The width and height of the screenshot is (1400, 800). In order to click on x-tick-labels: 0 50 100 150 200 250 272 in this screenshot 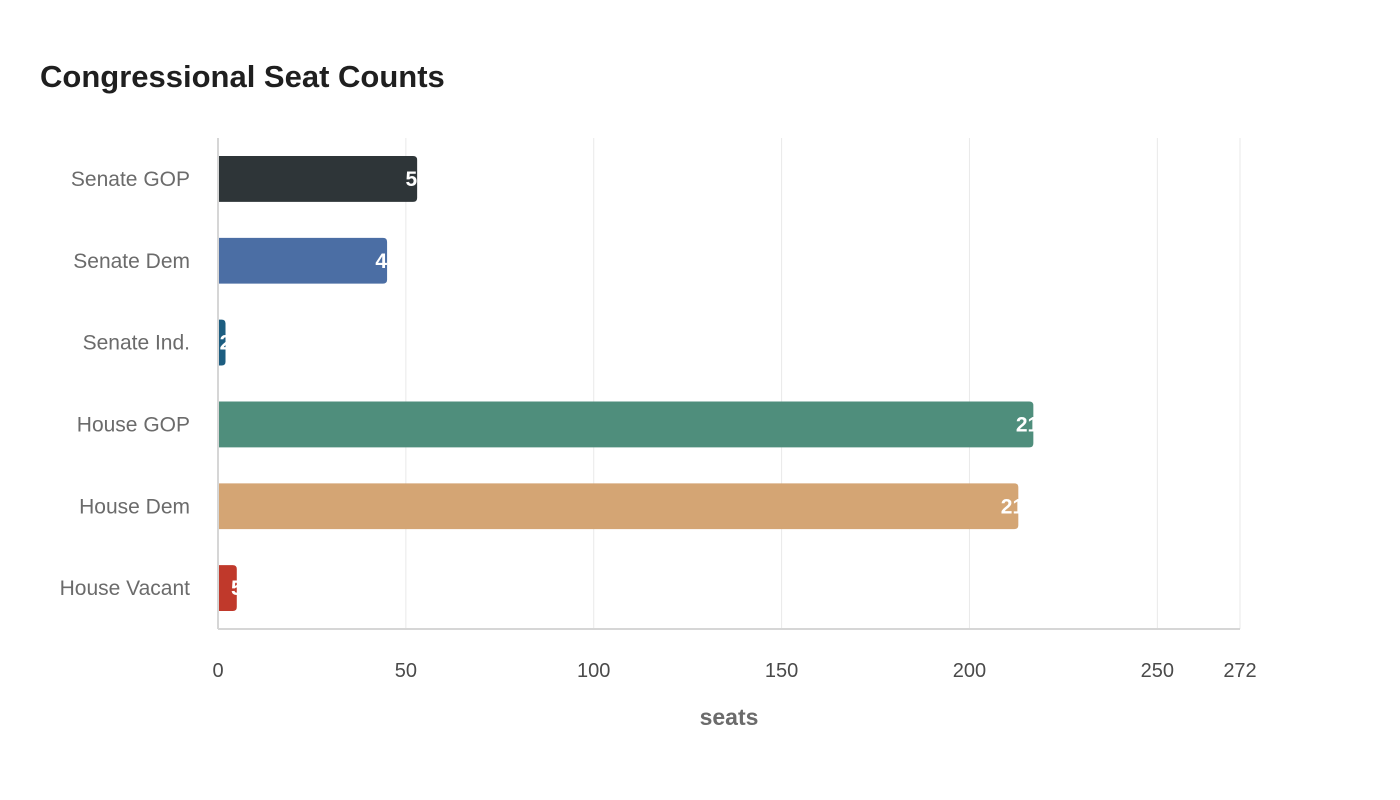, I will do `click(734, 671)`.